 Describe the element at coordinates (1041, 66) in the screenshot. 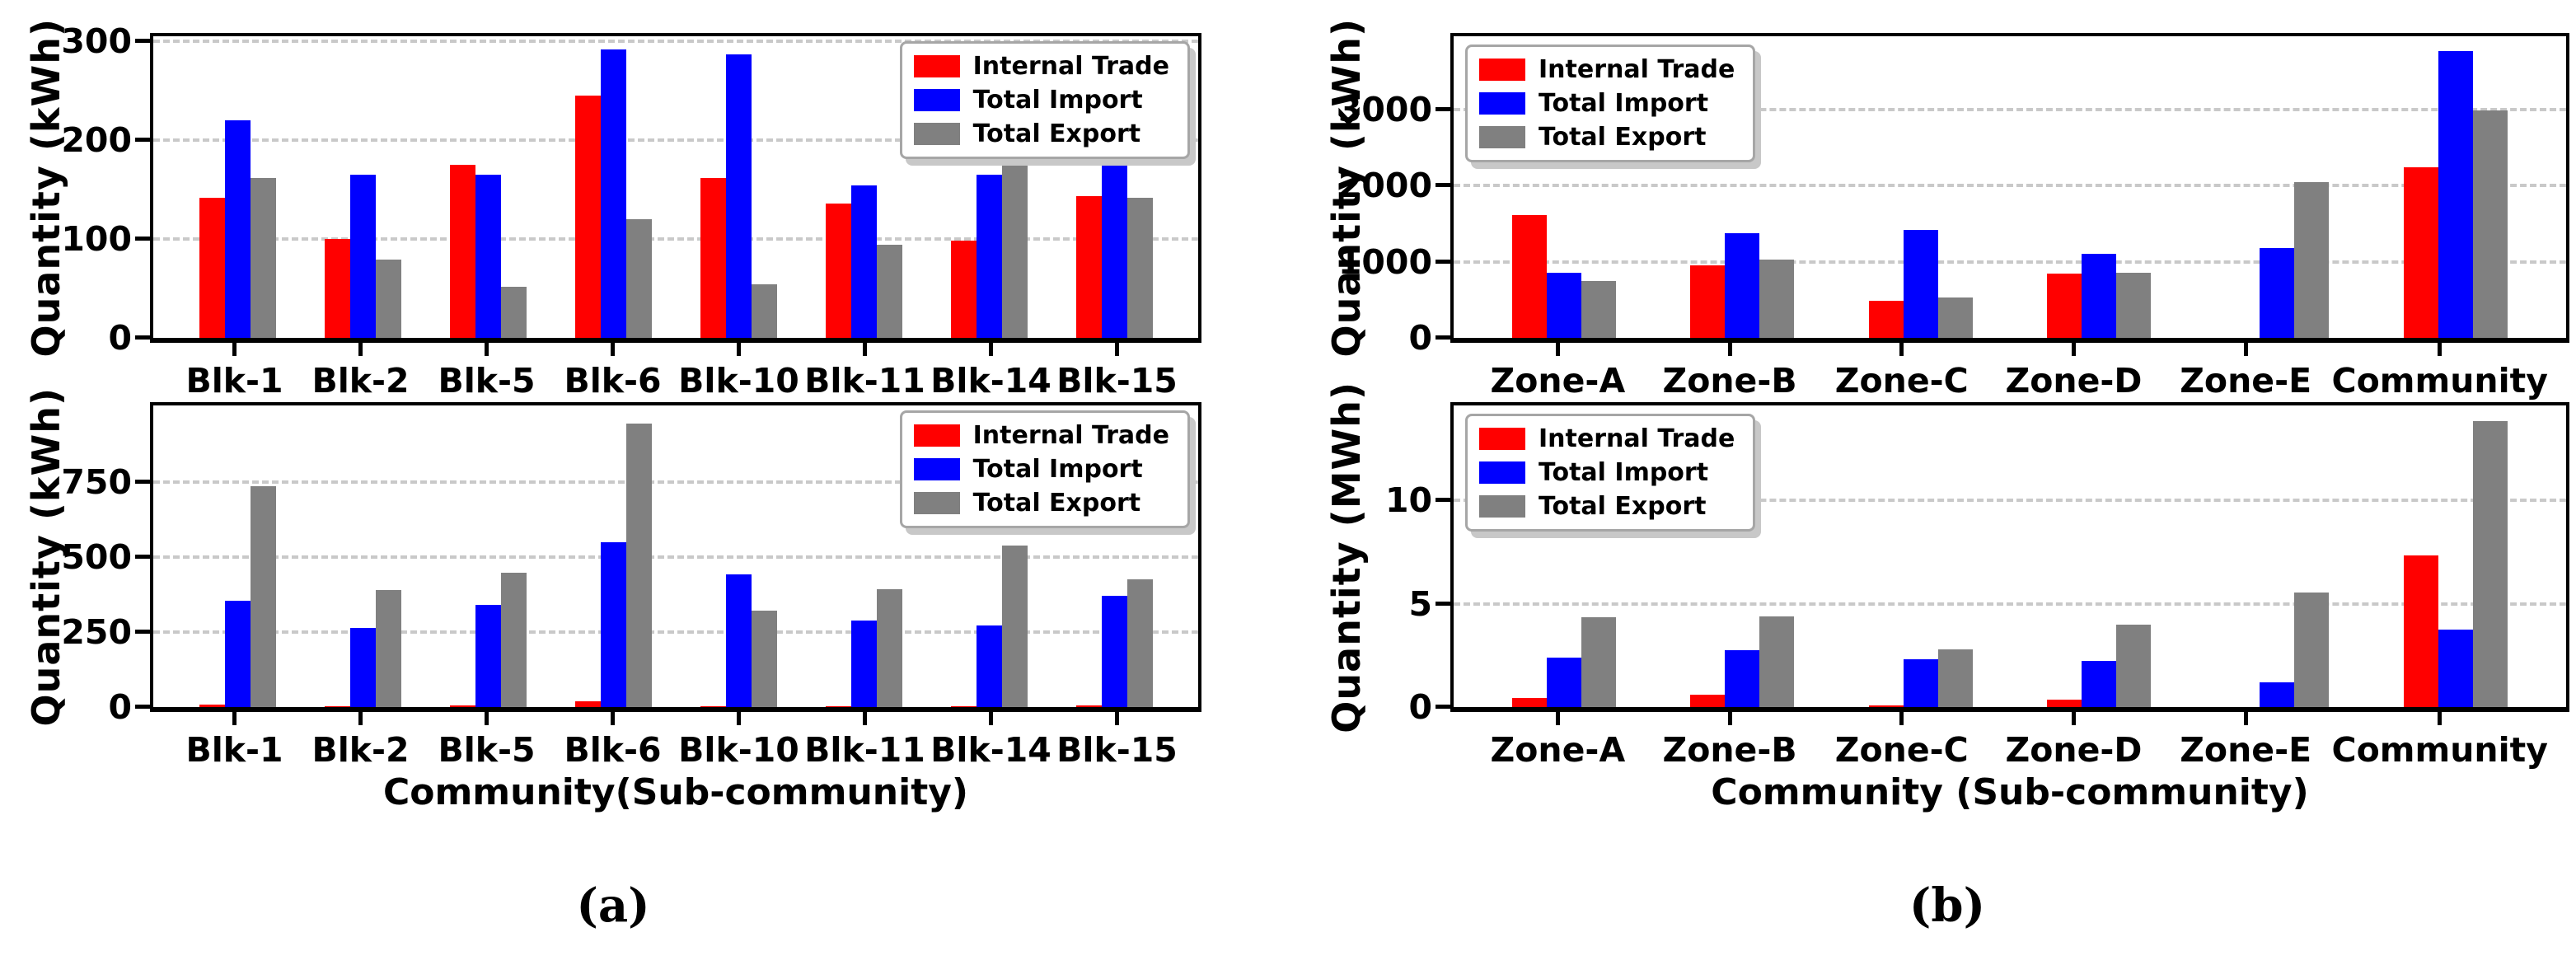

I see `legend-item: Internal Trade` at that location.